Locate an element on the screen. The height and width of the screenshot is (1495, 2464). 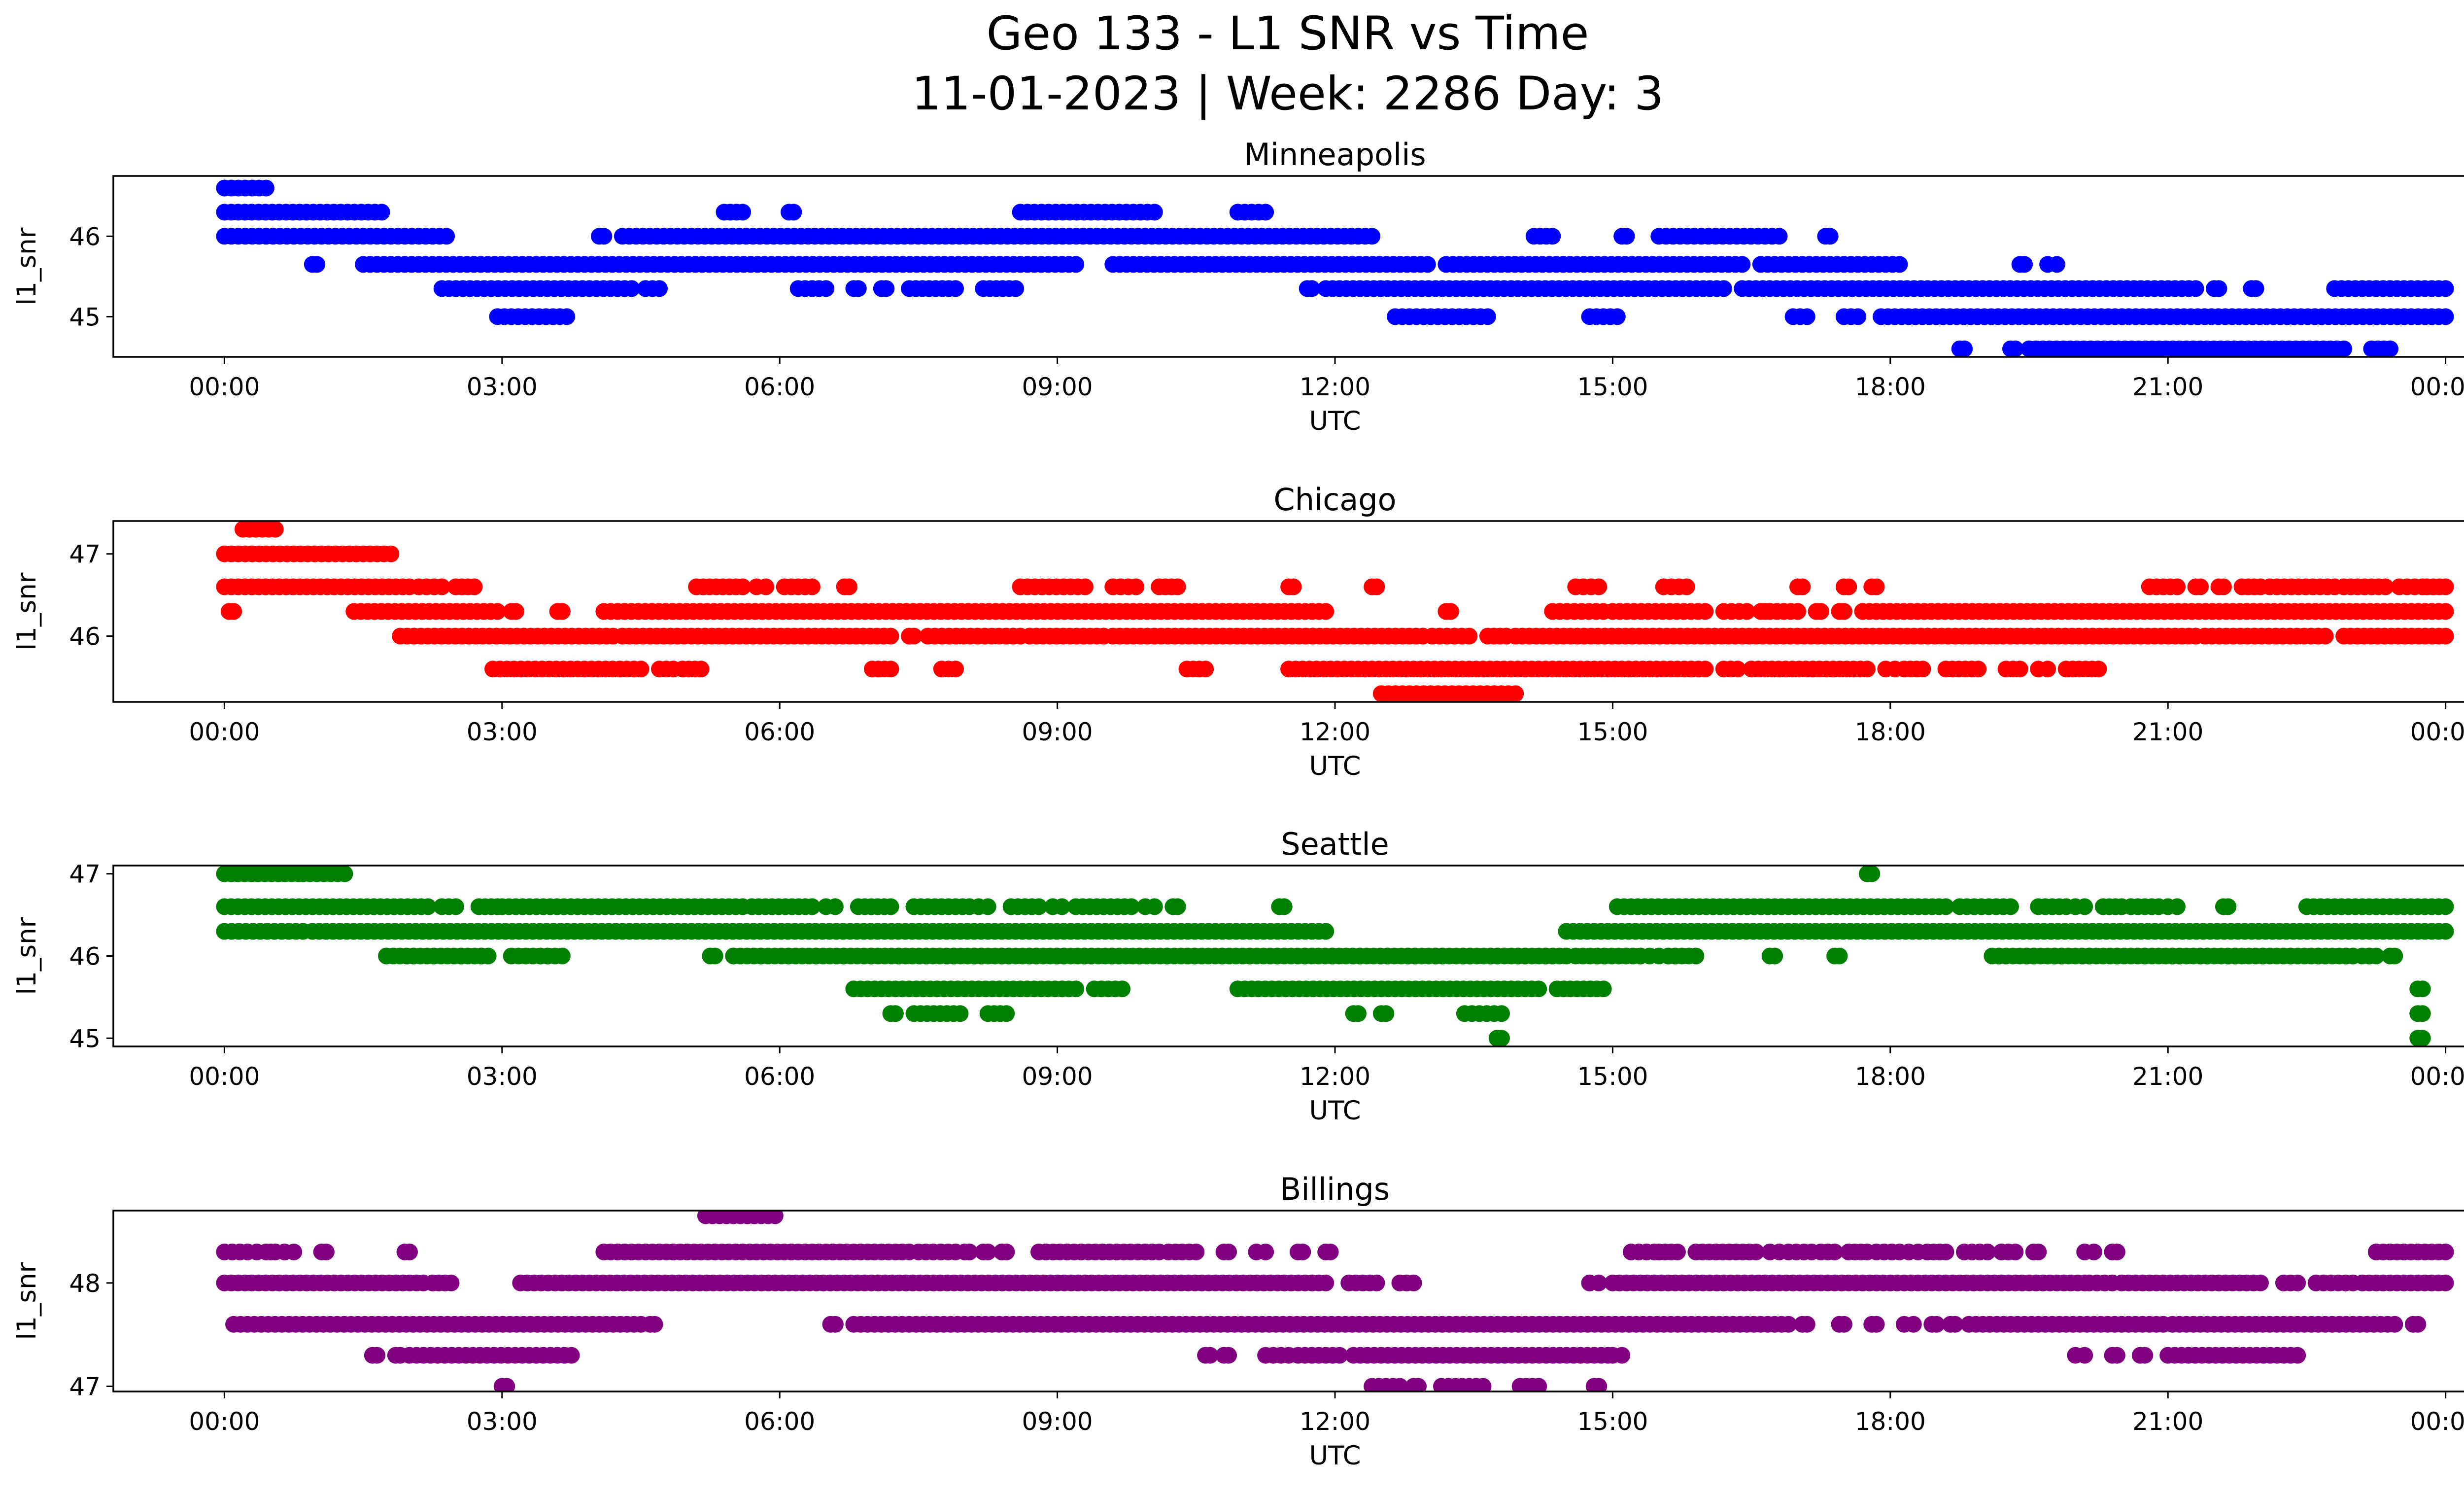
figure-title-line-2: 11-01-2023 | Week: 2286 Day: 3 is located at coordinates (1288, 94).